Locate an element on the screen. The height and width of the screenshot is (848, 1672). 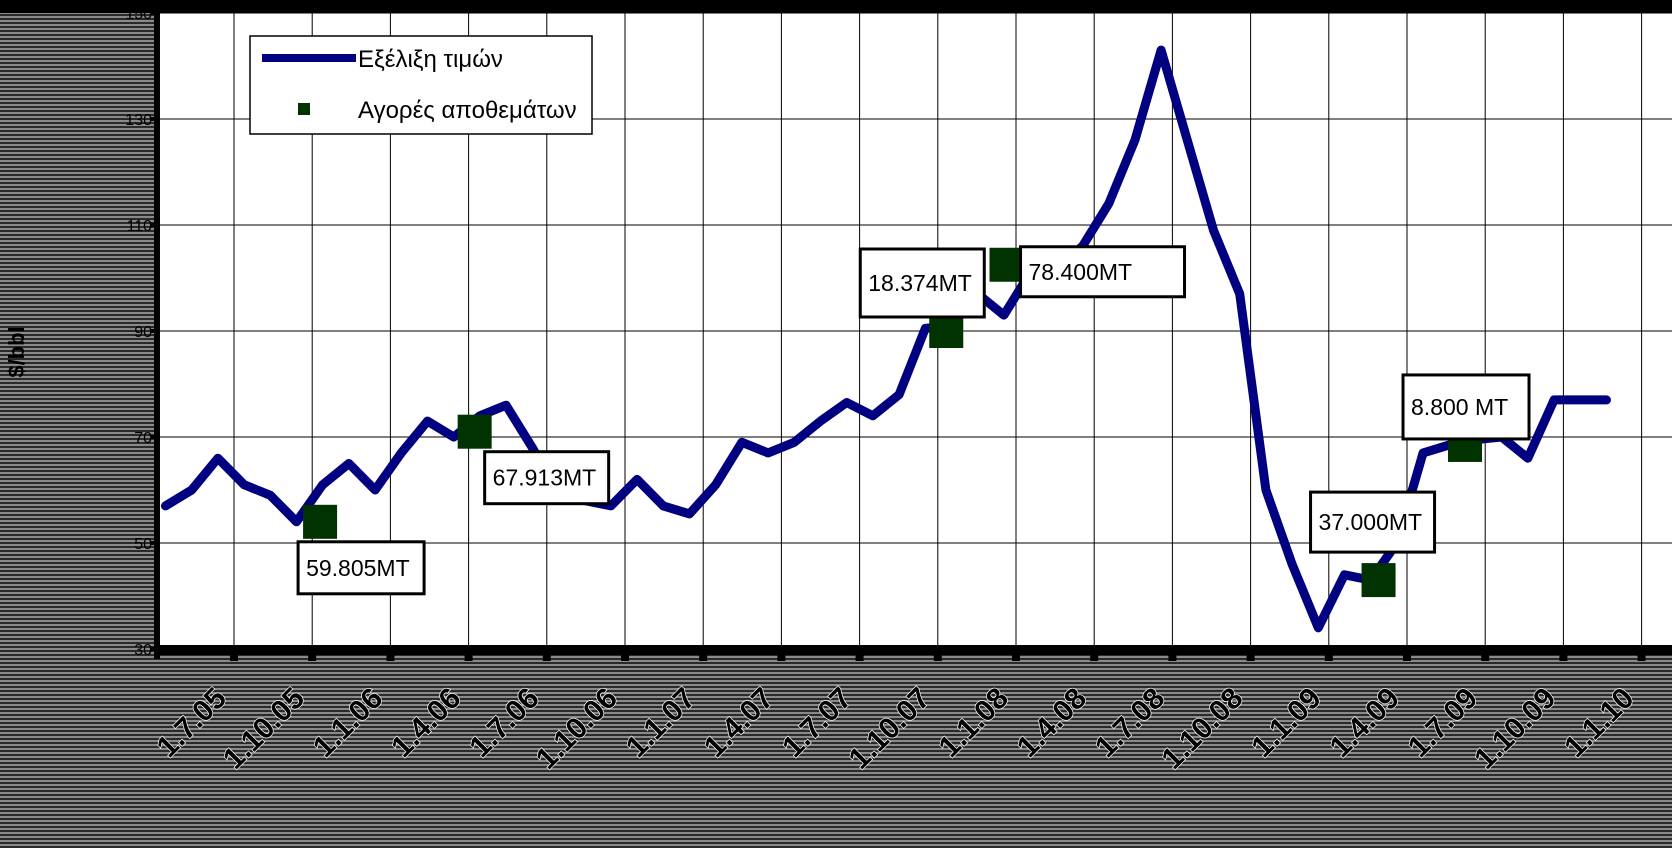
annotation-label: 18.374MT is located at coordinates (920, 283).